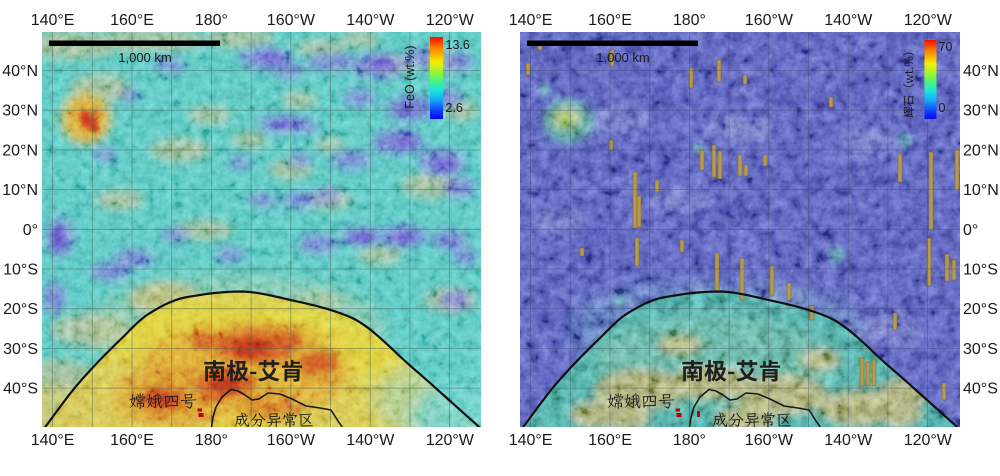 Image resolution: width=1000 pixels, height=476 pixels. I want to click on svg-text: 2.6, so click(454, 108).